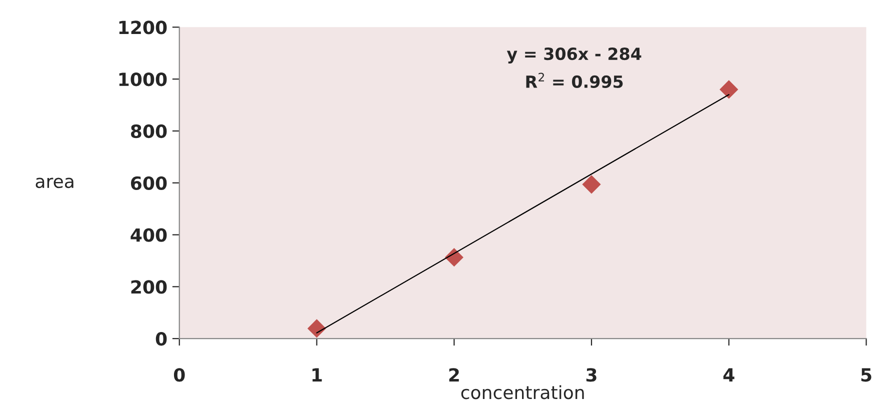 This screenshot has height=418, width=875. I want to click on x-tick-label: 5, so click(866, 375).